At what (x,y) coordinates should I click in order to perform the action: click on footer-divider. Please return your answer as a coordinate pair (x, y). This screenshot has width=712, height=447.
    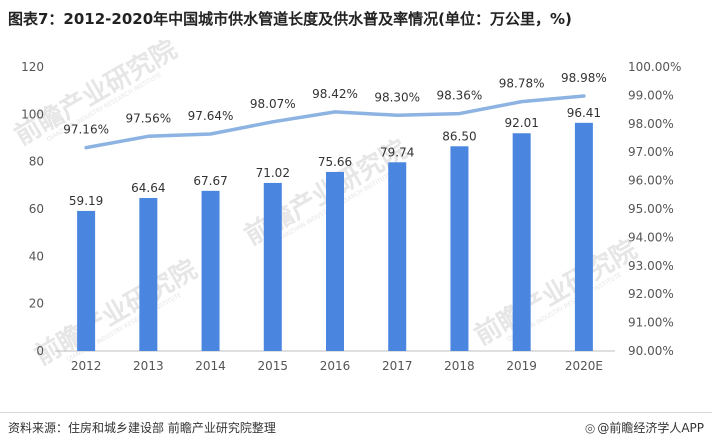
    Looking at the image, I should click on (356, 412).